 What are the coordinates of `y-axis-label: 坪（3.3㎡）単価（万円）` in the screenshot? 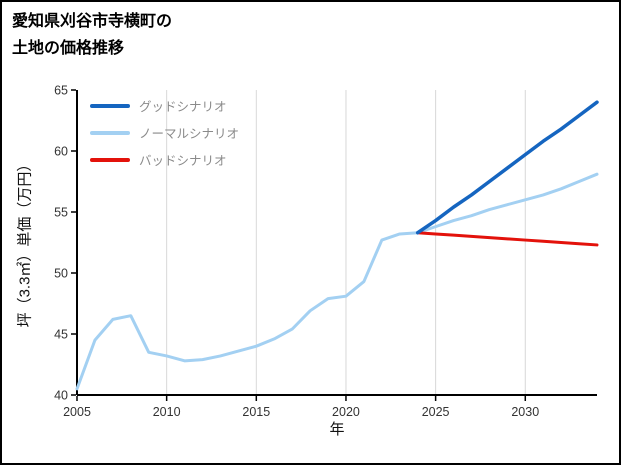 It's located at (25, 242).